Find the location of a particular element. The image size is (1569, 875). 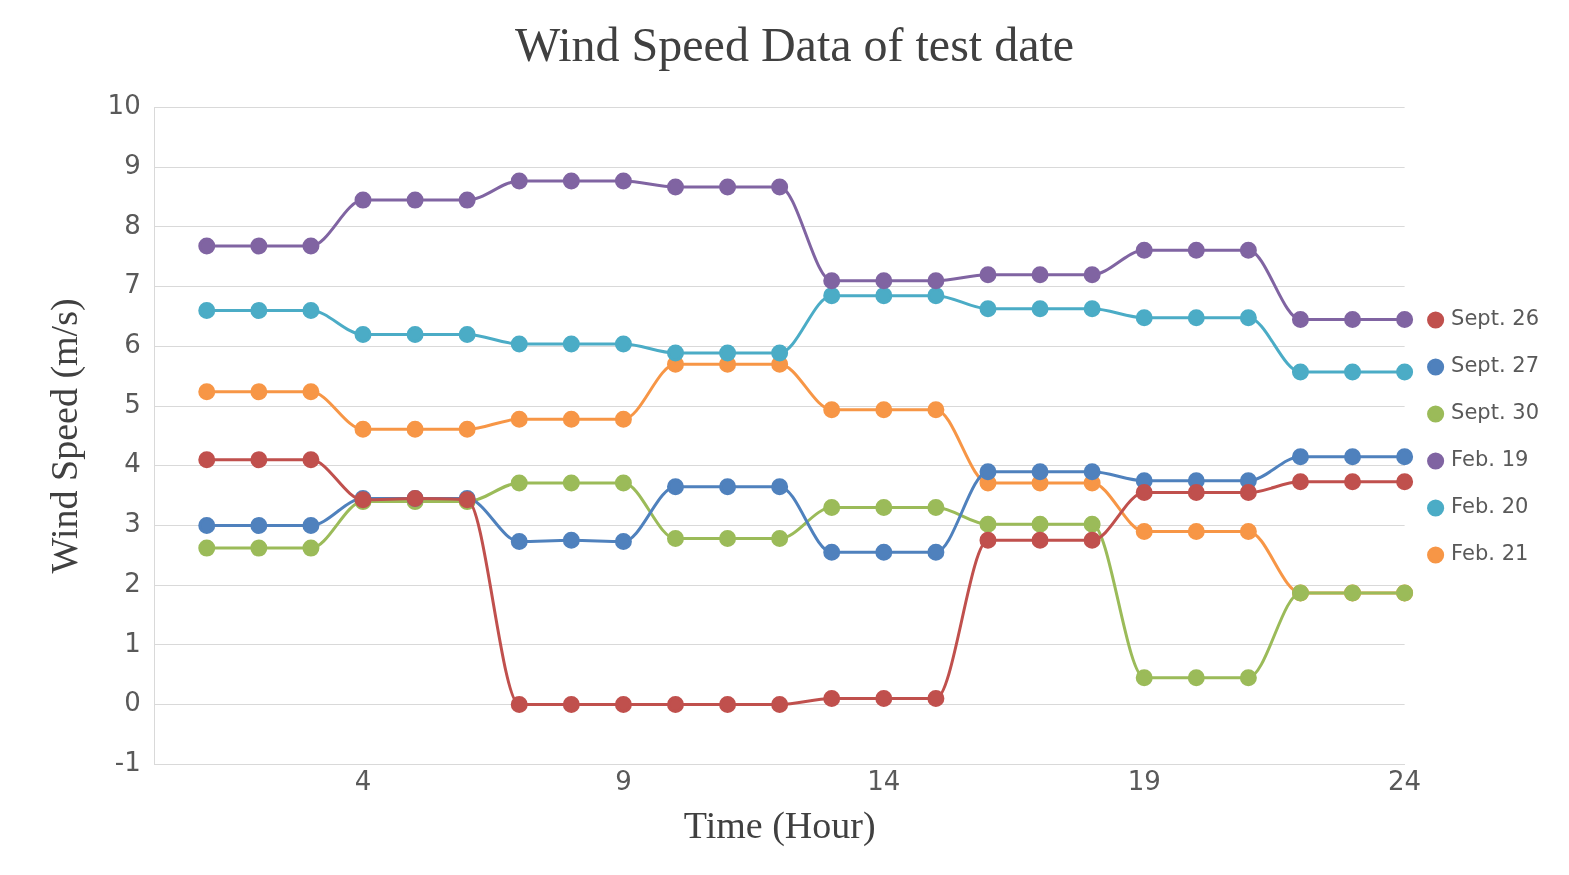

legend-label: Feb. 20 is located at coordinates (1490, 506).